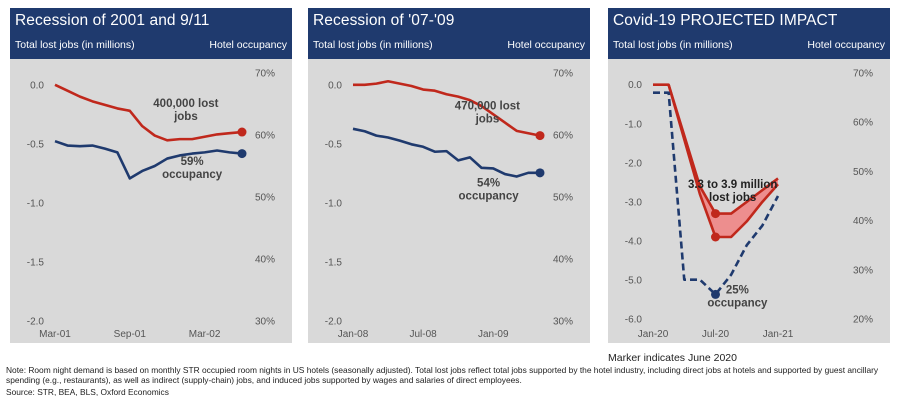 Image resolution: width=900 pixels, height=410 pixels. Describe the element at coordinates (716, 334) in the screenshot. I see `x-tick-label: Jul-20` at that location.